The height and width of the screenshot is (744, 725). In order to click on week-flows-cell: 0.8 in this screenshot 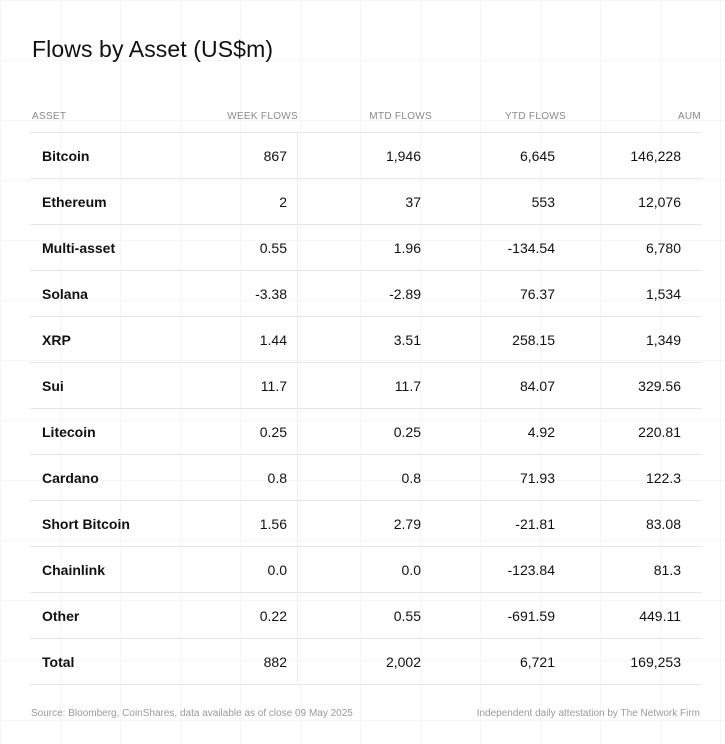, I will do `click(277, 477)`.